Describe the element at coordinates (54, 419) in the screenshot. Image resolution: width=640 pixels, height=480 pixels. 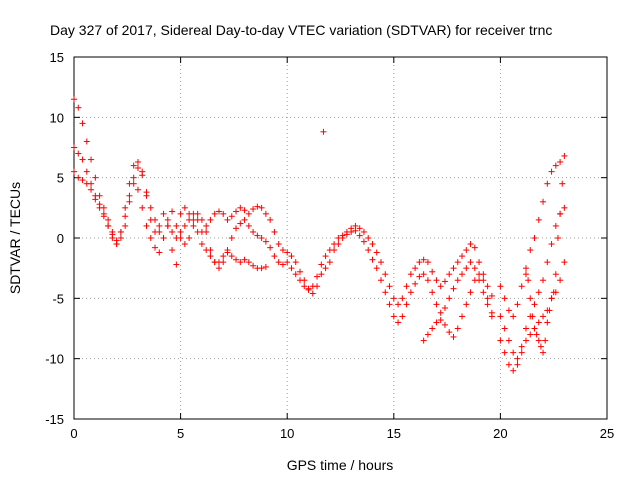
I see `y-tick-label: -15` at that location.